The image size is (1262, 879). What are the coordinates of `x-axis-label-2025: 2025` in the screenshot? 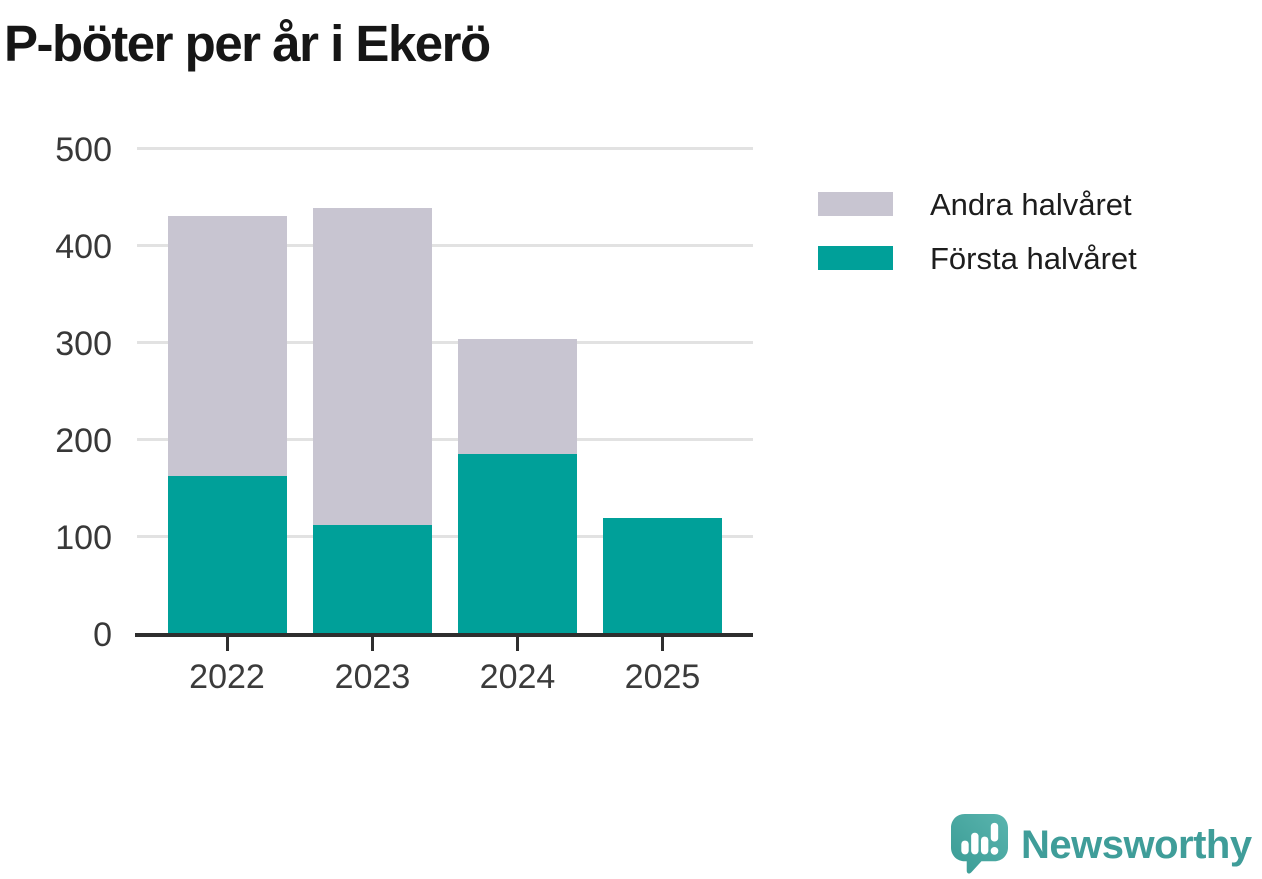 It's located at (662, 677).